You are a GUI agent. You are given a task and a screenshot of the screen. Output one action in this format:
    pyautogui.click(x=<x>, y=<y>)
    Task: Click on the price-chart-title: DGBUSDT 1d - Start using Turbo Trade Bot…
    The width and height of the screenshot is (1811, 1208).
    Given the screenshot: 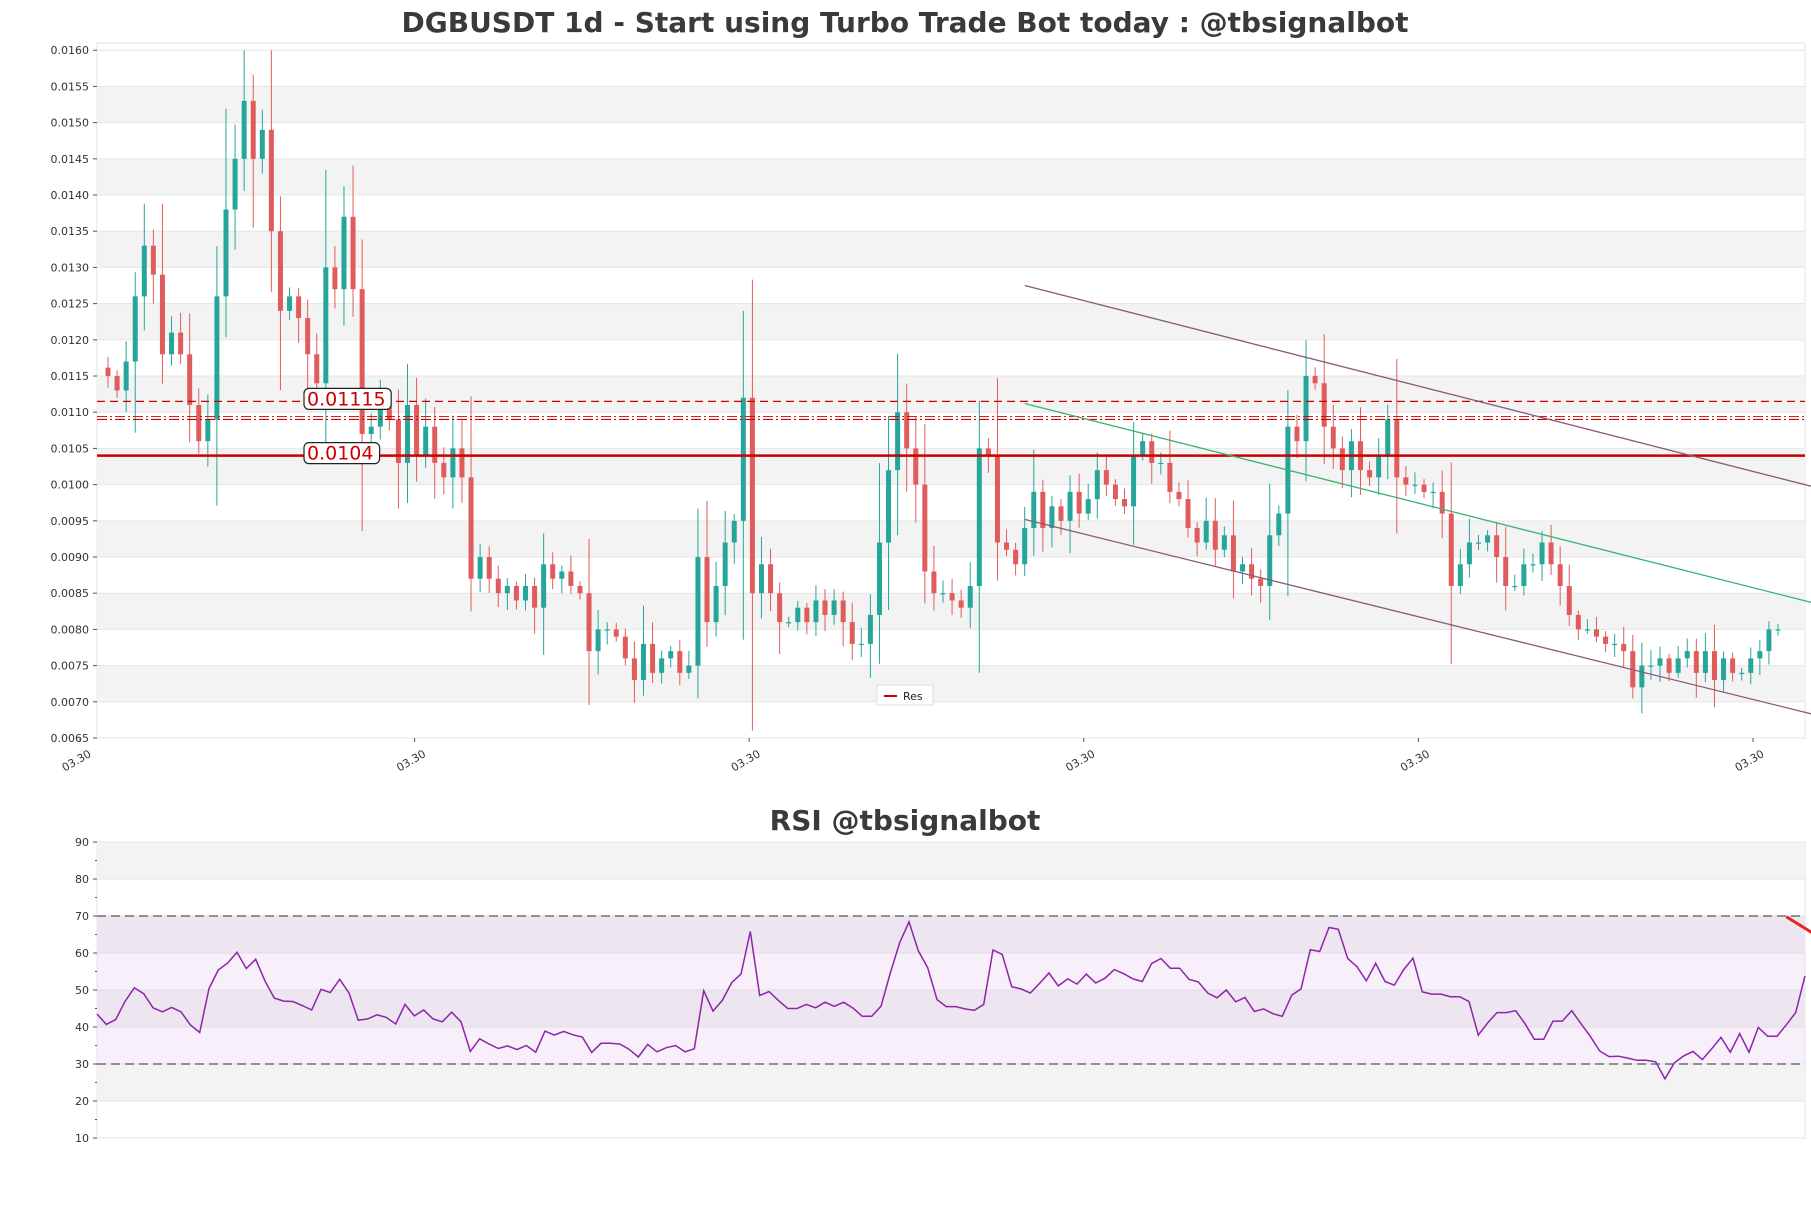 What is the action you would take?
    pyautogui.click(x=905, y=22)
    